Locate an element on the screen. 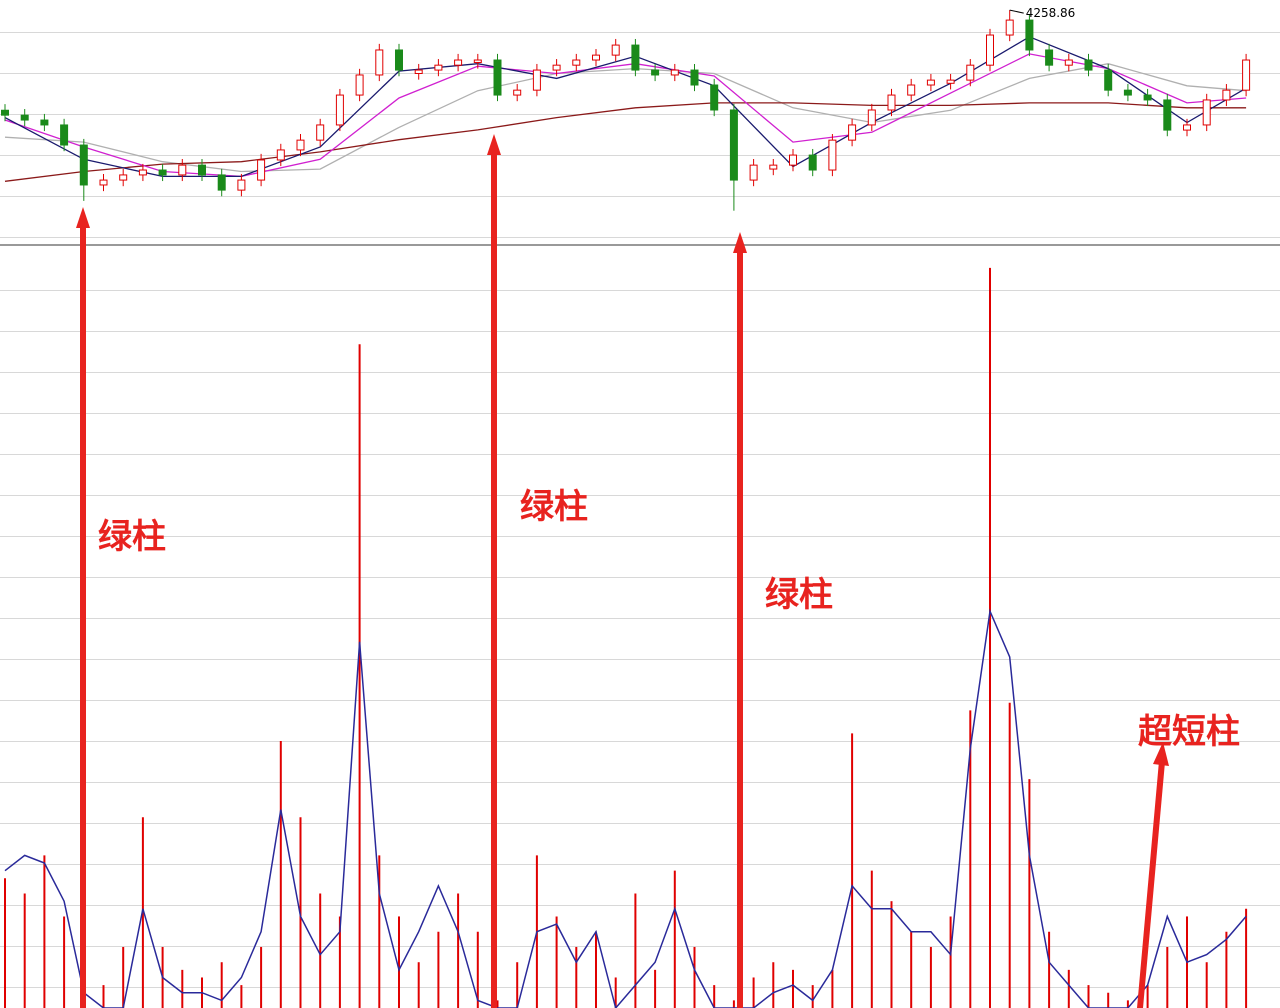 Image resolution: width=1280 pixels, height=1008 pixels. annotation: 超短柱 is located at coordinates (1189, 732).